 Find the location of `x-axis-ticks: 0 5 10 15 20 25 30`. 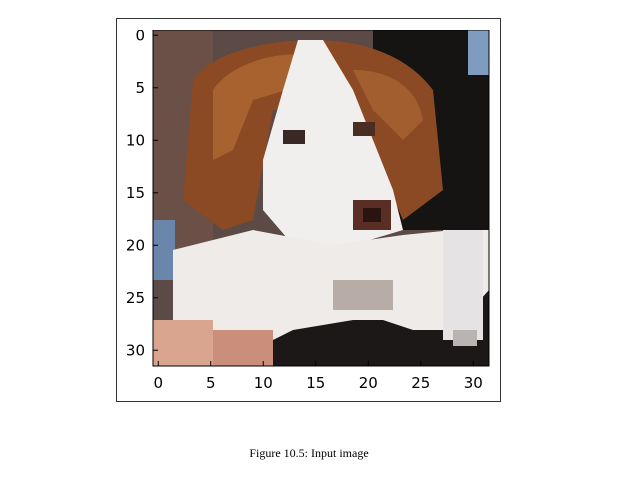

x-axis-ticks: 0 5 10 15 20 25 30 is located at coordinates (318, 376).